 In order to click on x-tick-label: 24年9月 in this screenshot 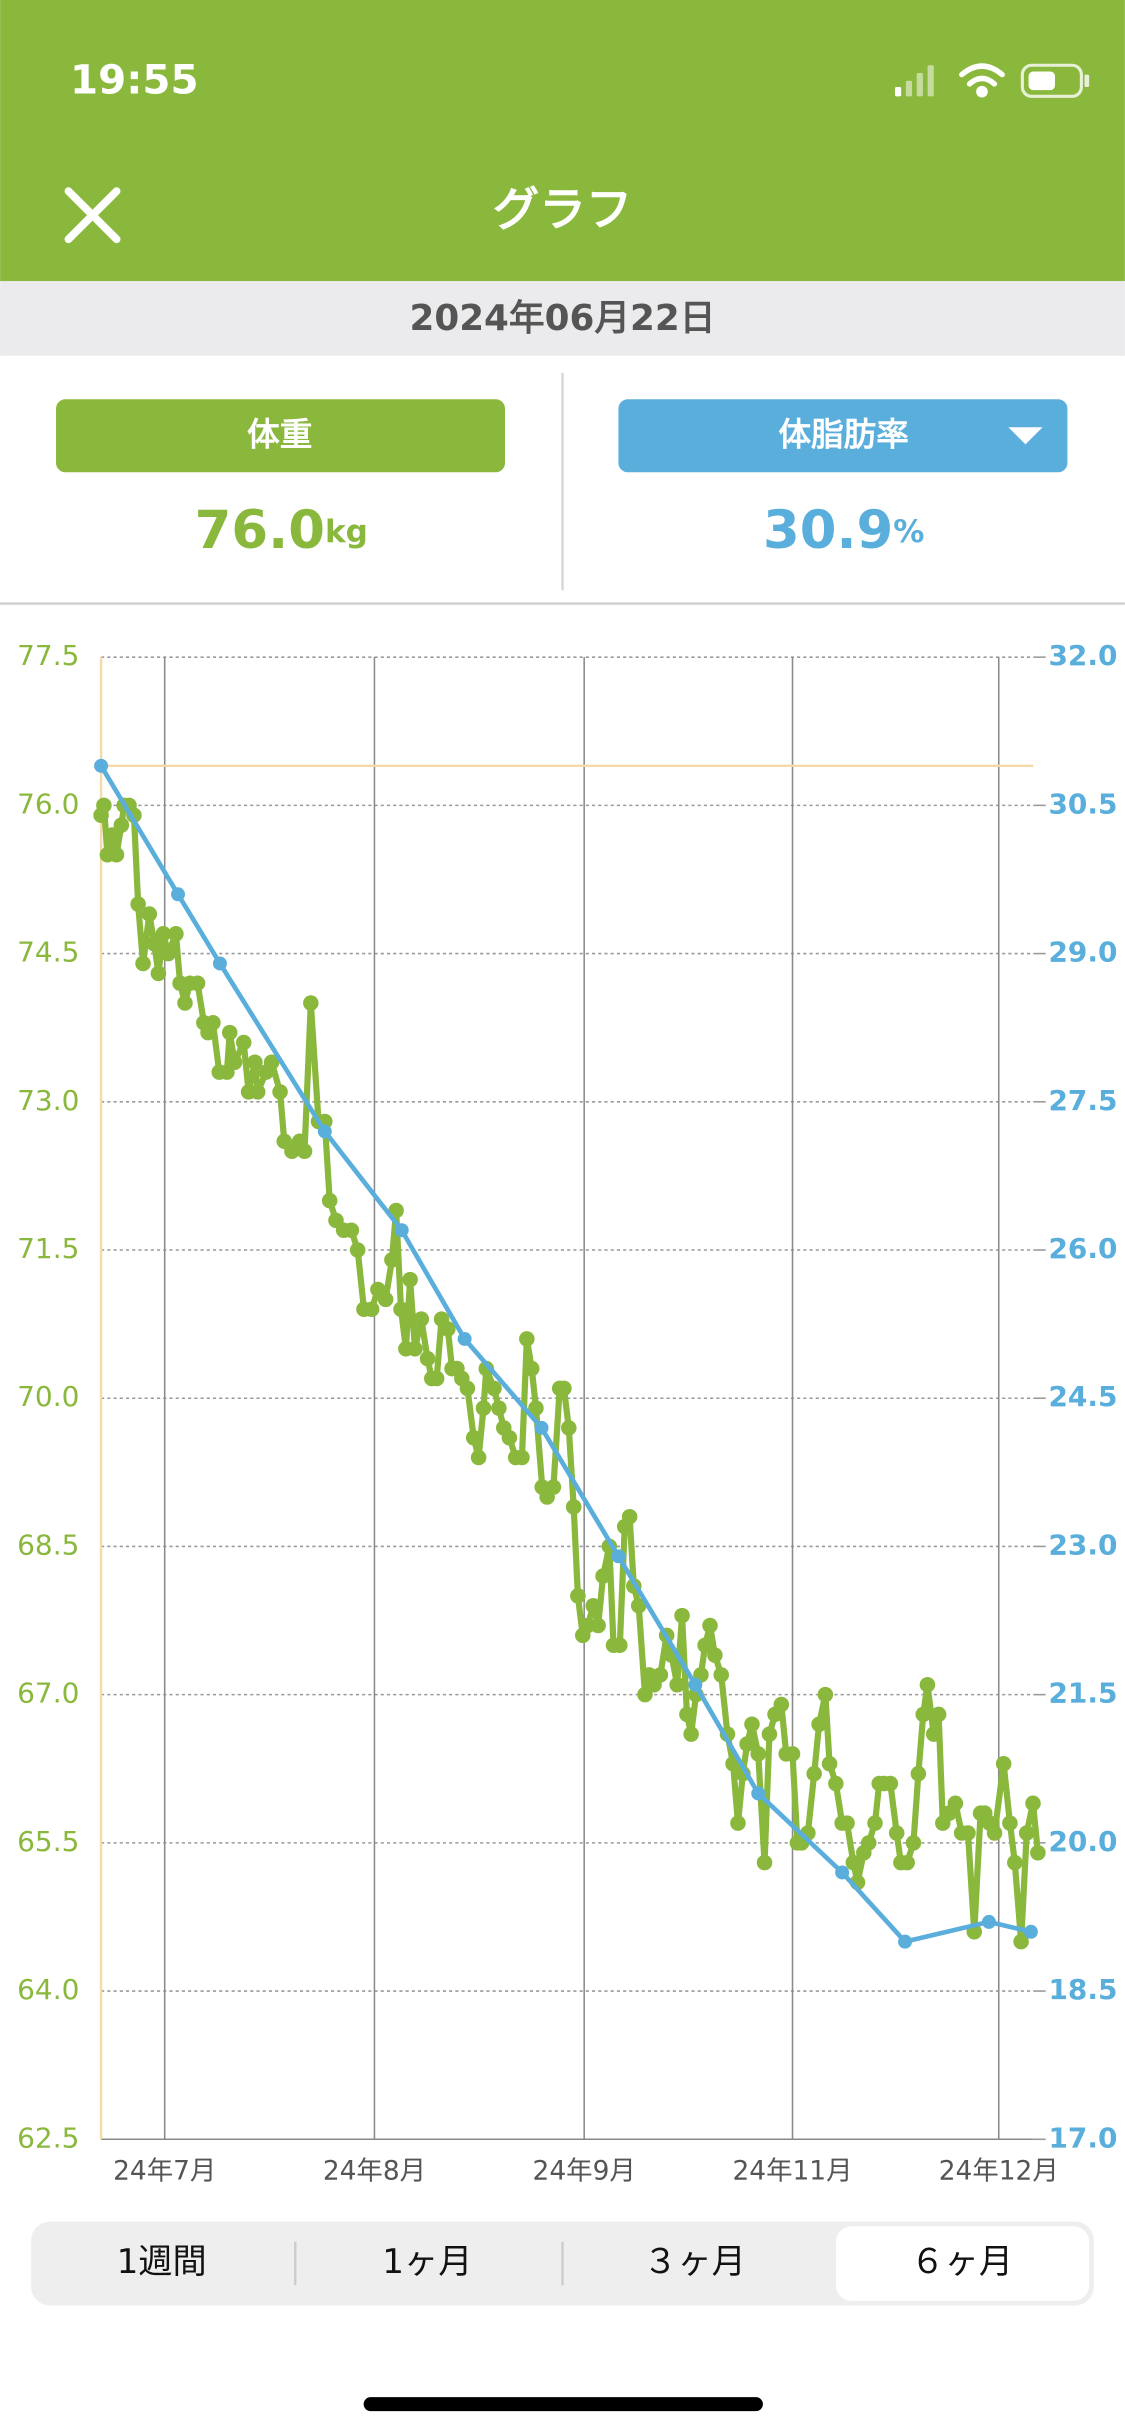, I will do `click(584, 2170)`.